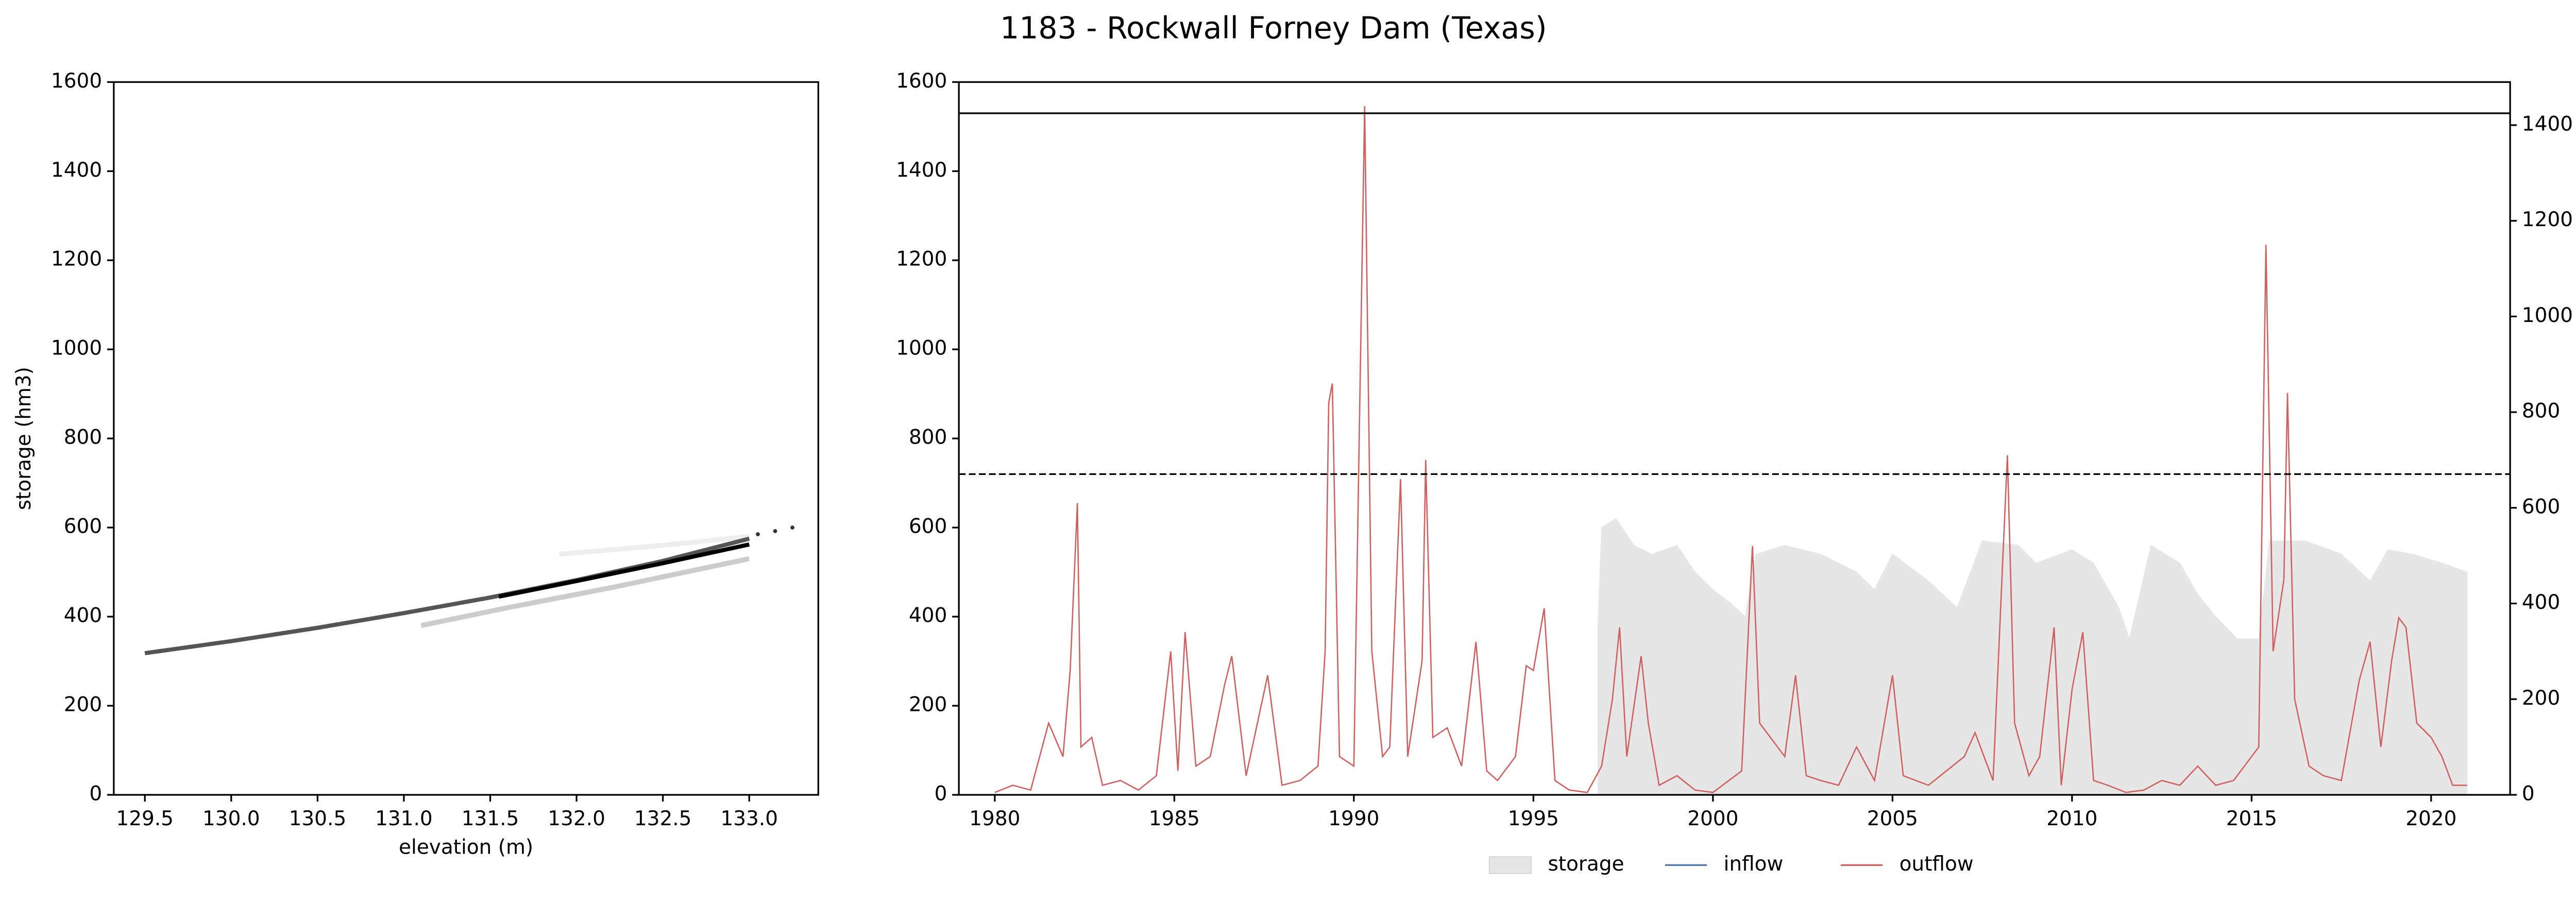  I want to click on x-tick-label: 133.0, so click(749, 818).